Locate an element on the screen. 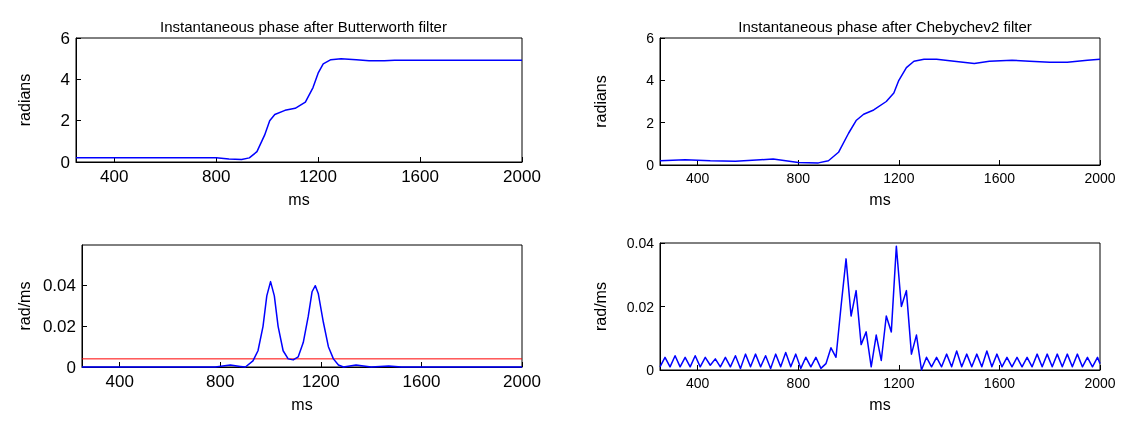 The image size is (1129, 425). chart-title: Instantaneous phase after Butterworth filter is located at coordinates (303, 26).